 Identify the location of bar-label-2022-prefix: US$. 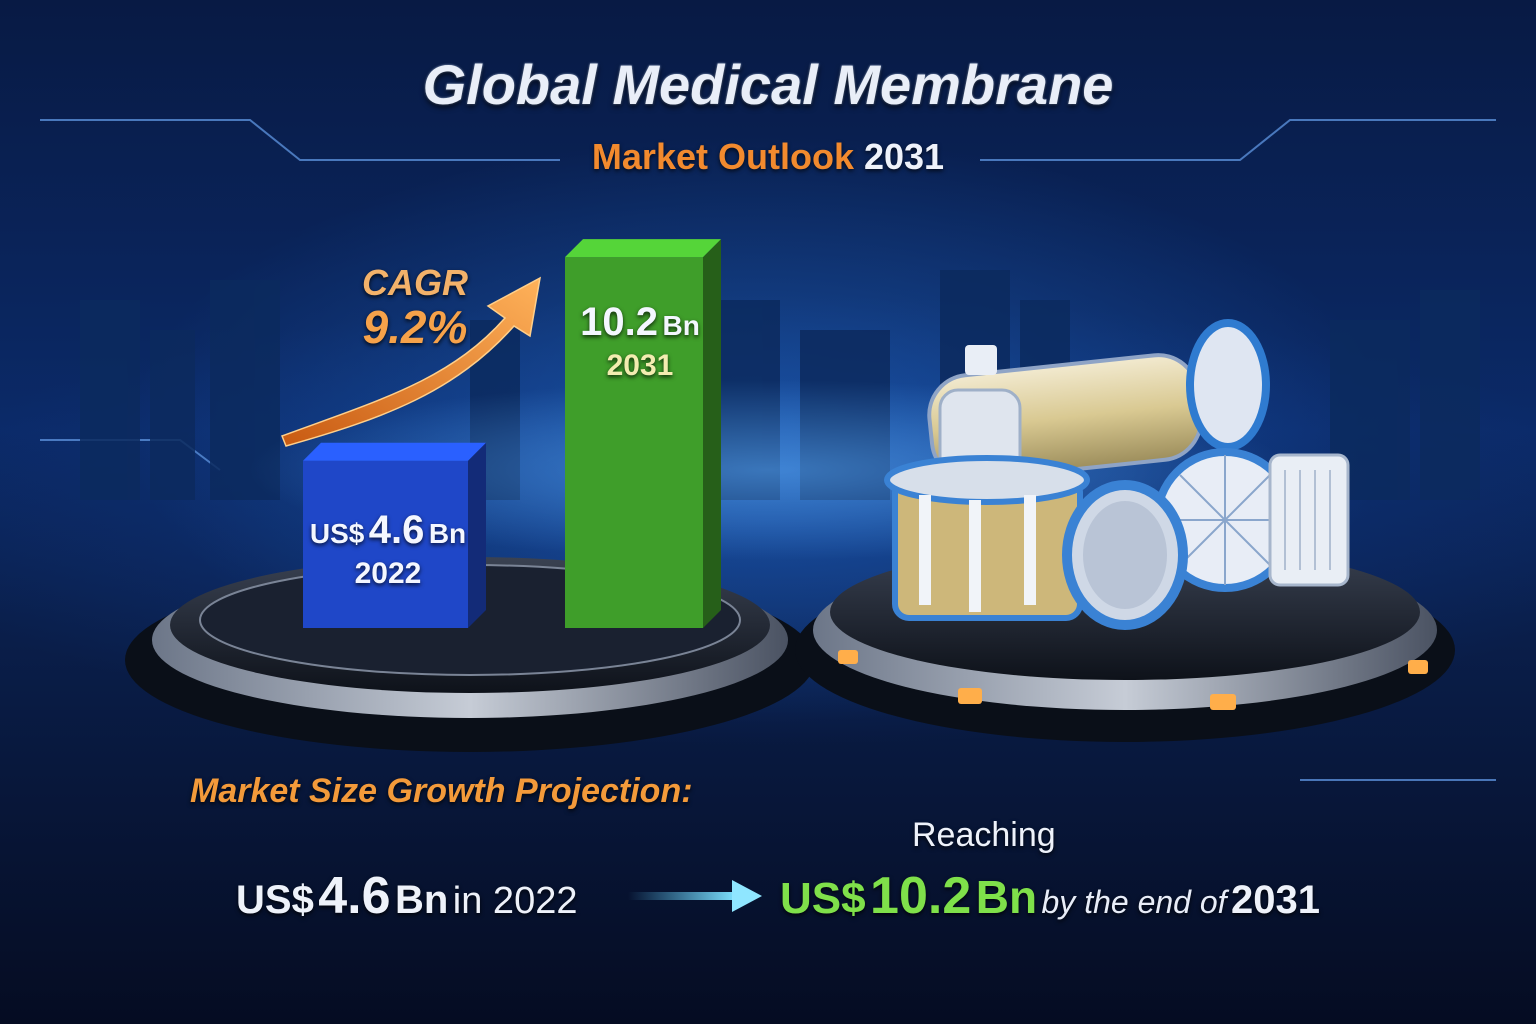
(337, 533).